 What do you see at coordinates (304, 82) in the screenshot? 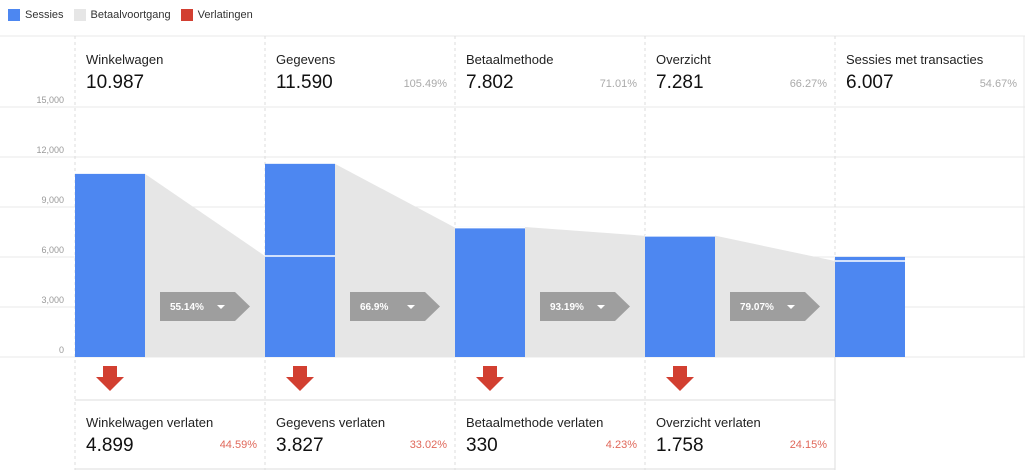
I see `stage-value: 11.590` at bounding box center [304, 82].